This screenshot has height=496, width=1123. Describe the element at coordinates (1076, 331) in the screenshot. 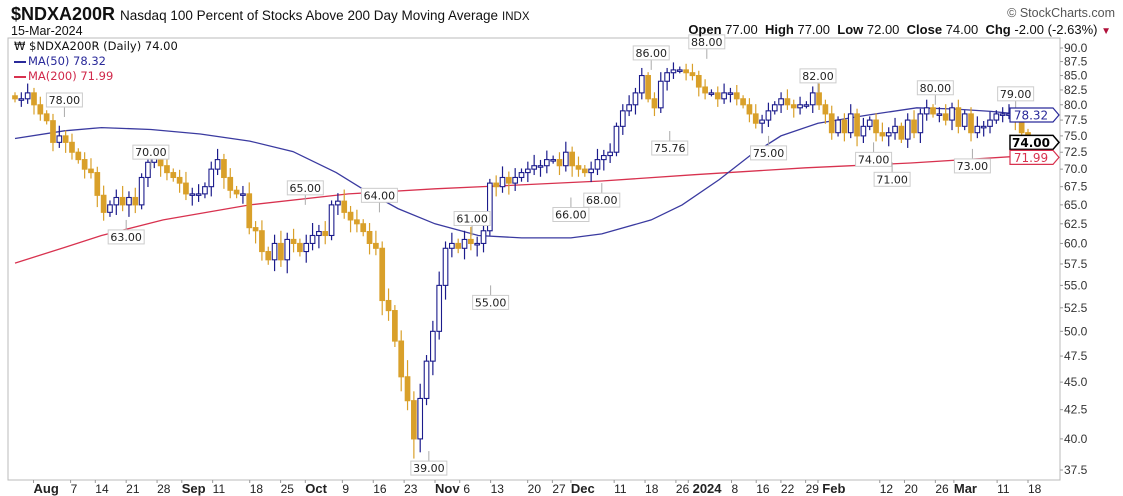

I see `y-tick-label: 50.0` at that location.